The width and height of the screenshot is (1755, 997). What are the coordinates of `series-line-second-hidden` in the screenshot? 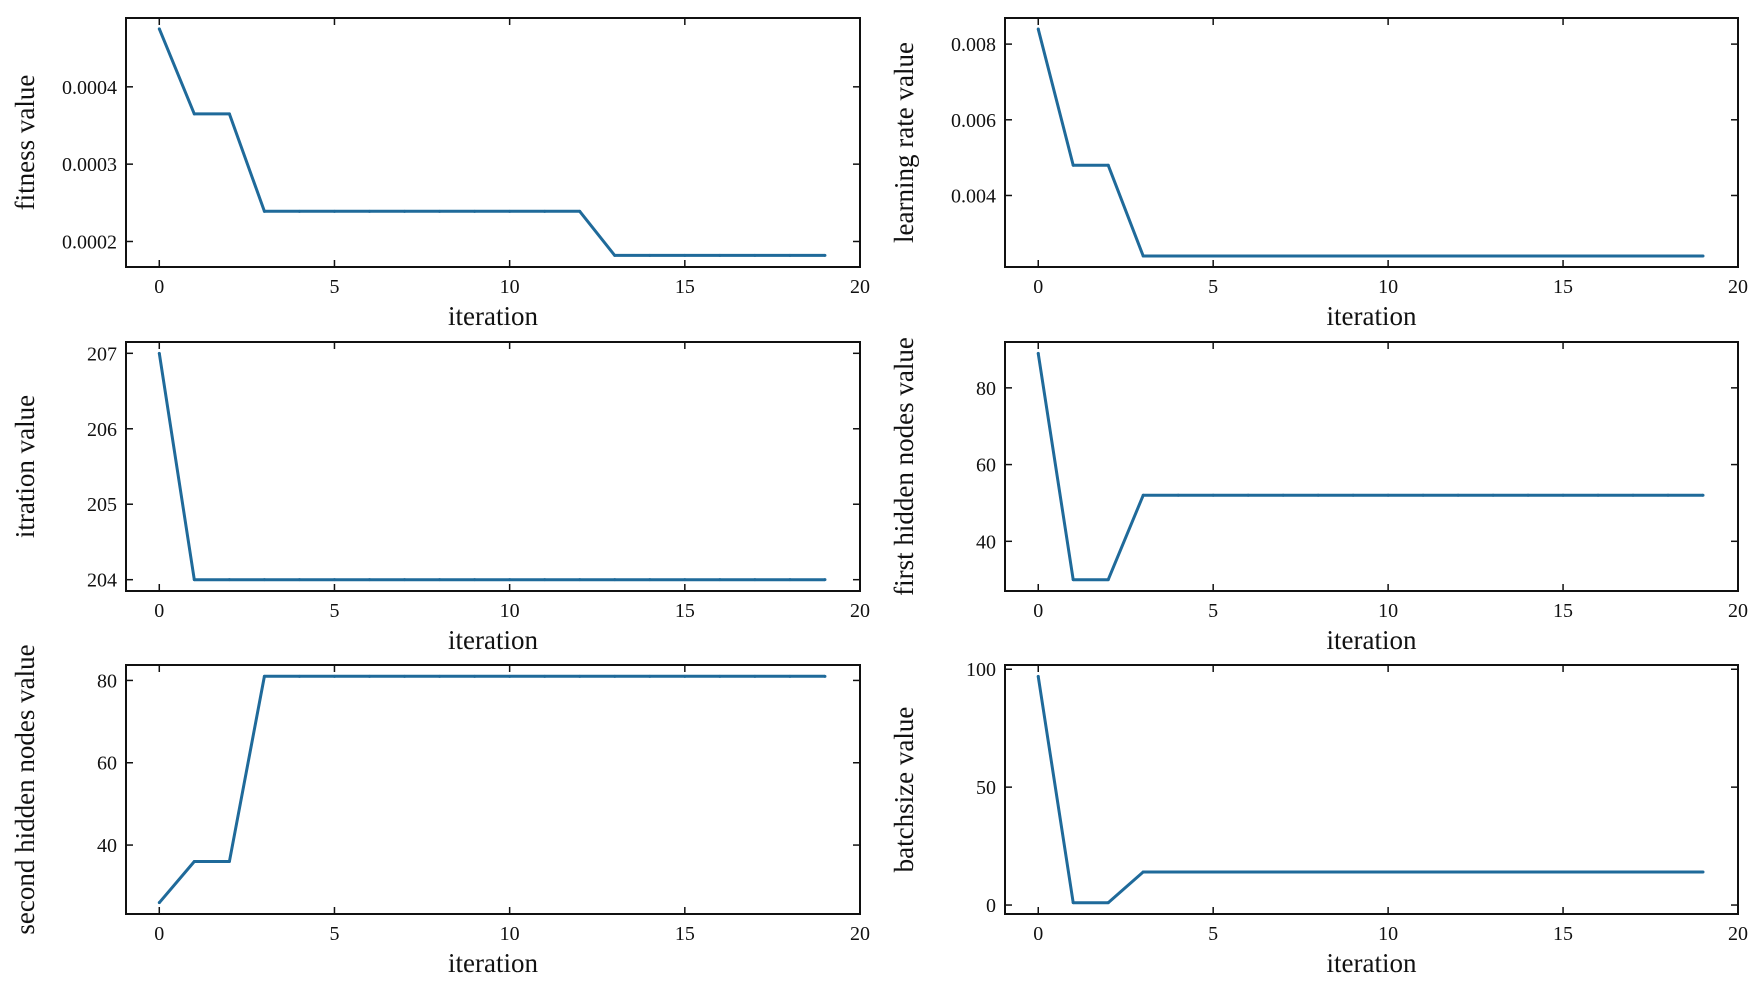 It's located at (491, 789).